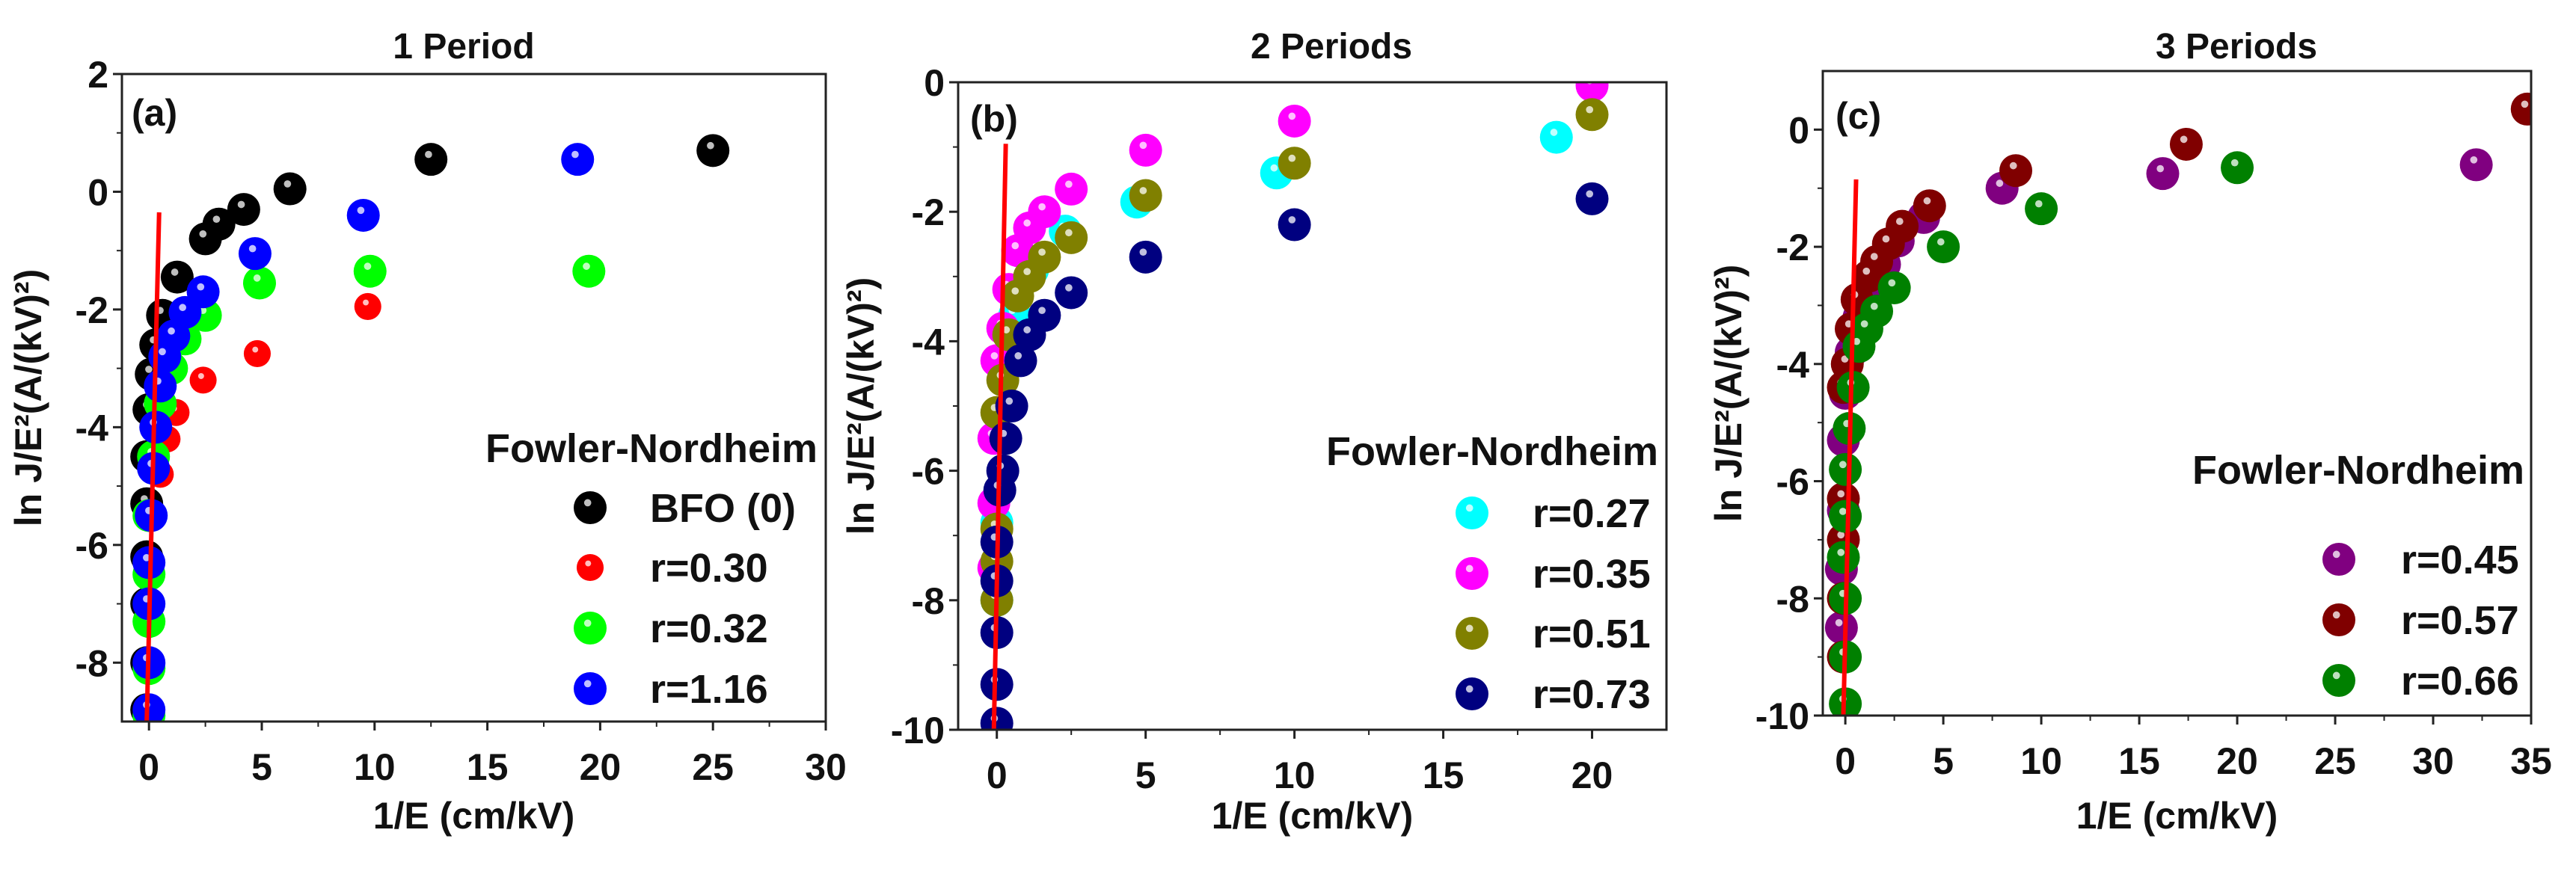 This screenshot has height=895, width=2576. Describe the element at coordinates (918, 730) in the screenshot. I see `y-tick-label: -10` at that location.